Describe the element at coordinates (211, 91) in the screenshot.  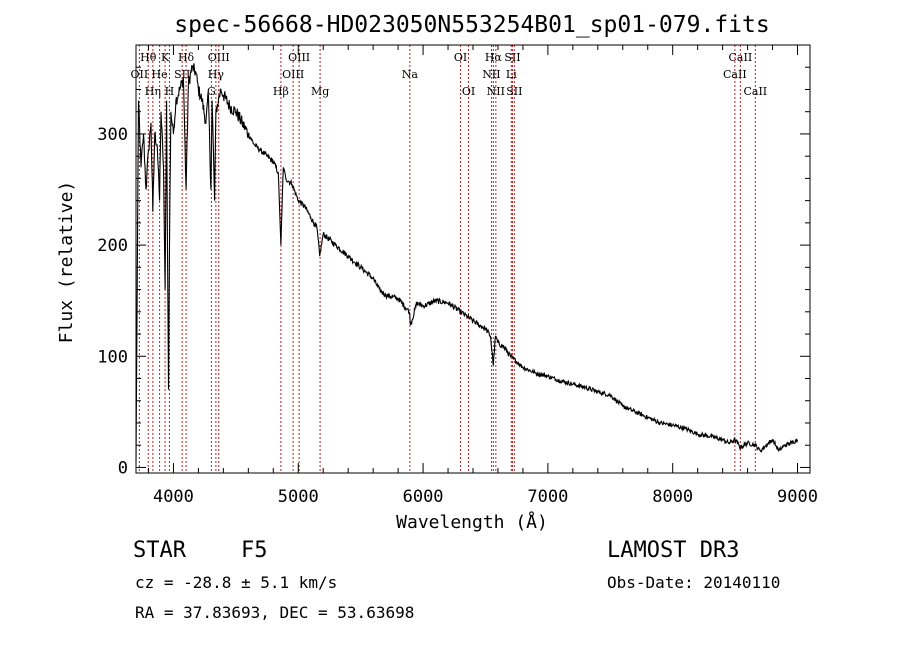
I see `spectral-line-label: G` at that location.